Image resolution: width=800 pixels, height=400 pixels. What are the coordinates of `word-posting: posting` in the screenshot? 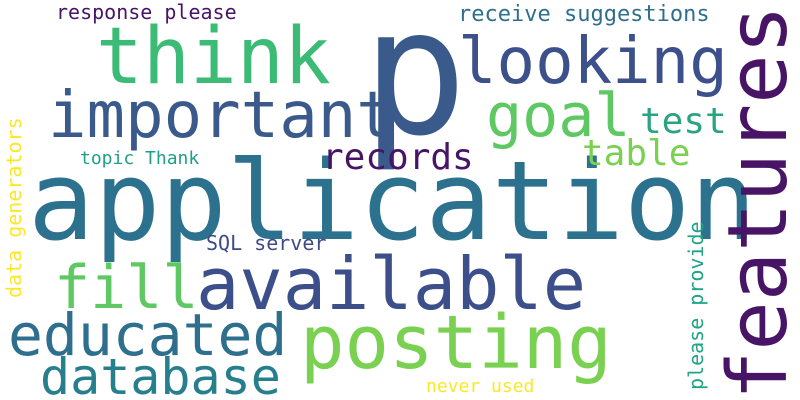 It's located at (456, 343).